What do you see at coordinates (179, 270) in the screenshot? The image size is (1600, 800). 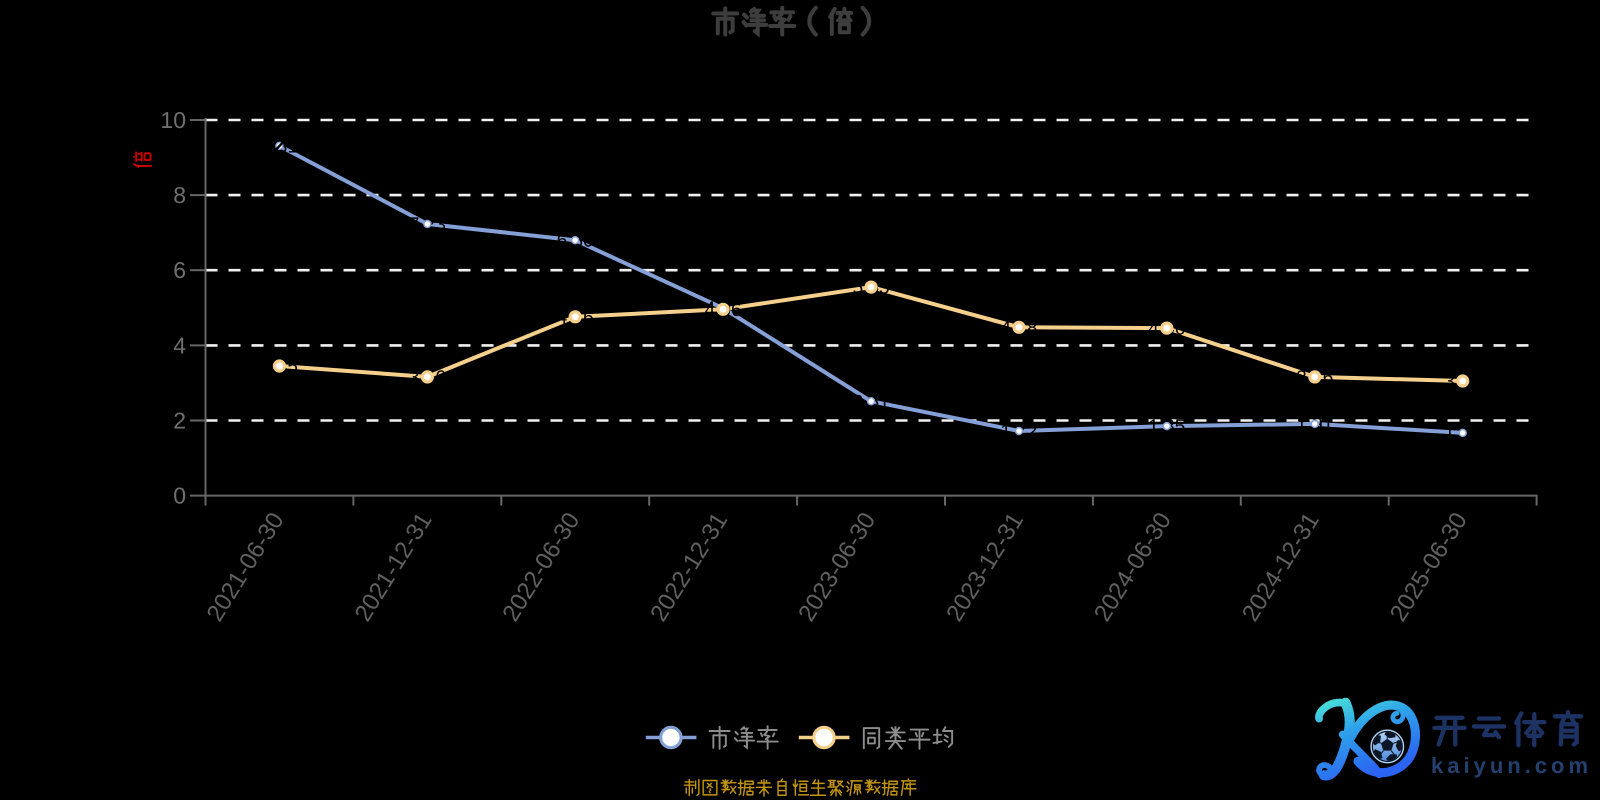 I see `svg-text: 6` at bounding box center [179, 270].